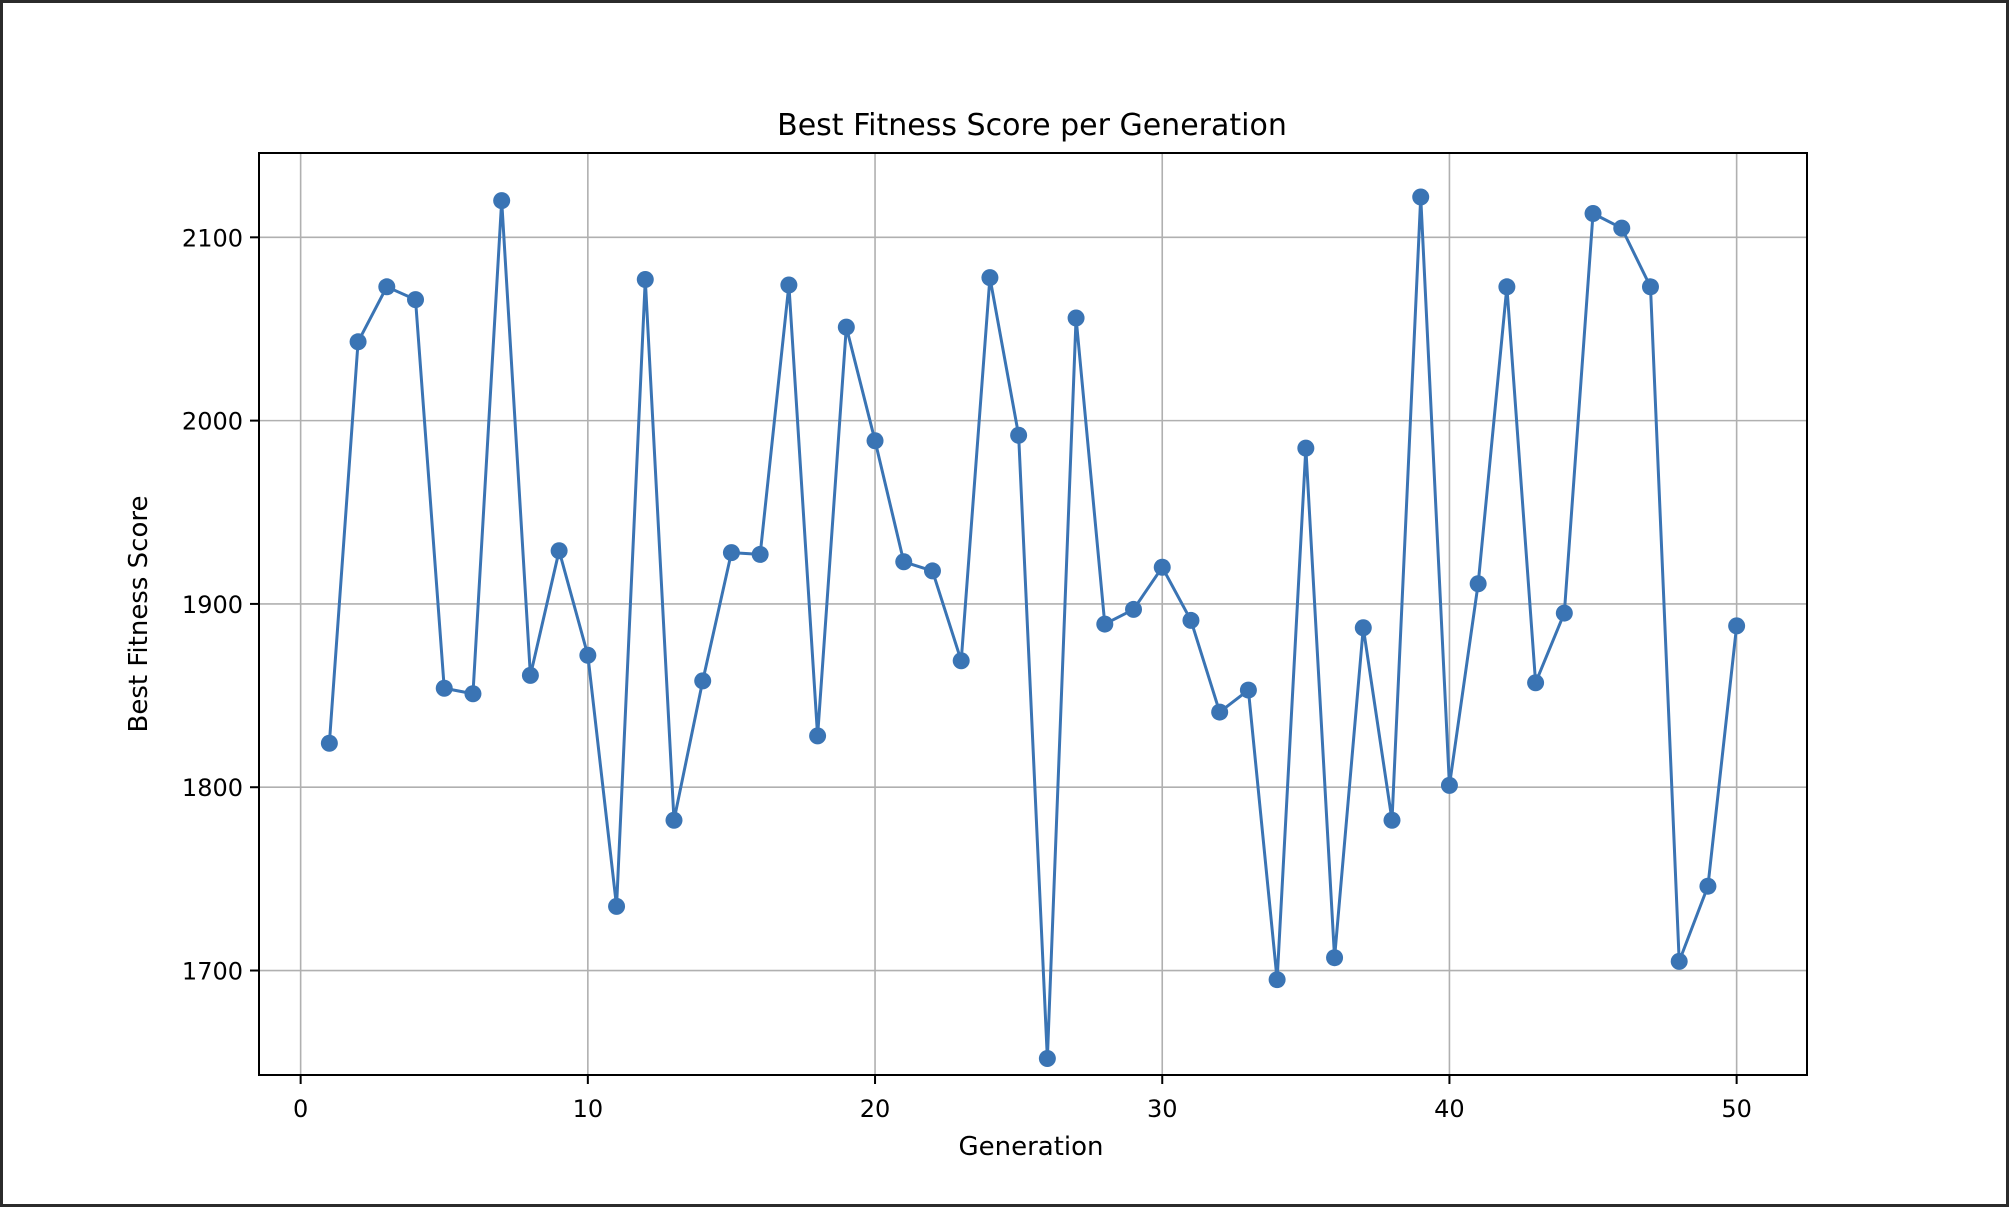 The image size is (2009, 1210). What do you see at coordinates (1030, 1147) in the screenshot?
I see `x-axis-label: Generation` at bounding box center [1030, 1147].